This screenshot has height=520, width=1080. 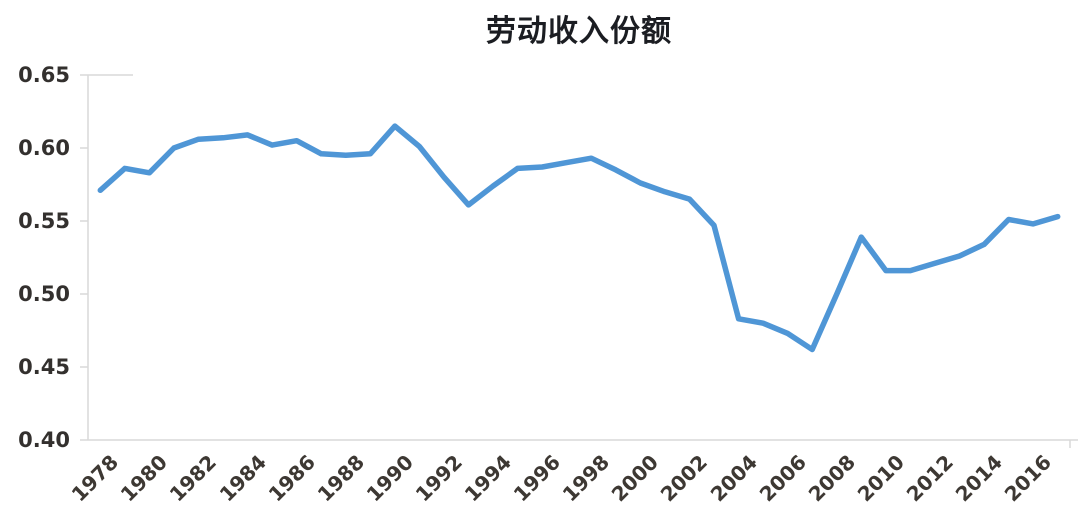 What do you see at coordinates (44, 294) in the screenshot?
I see `y-tick-label: 0.50` at bounding box center [44, 294].